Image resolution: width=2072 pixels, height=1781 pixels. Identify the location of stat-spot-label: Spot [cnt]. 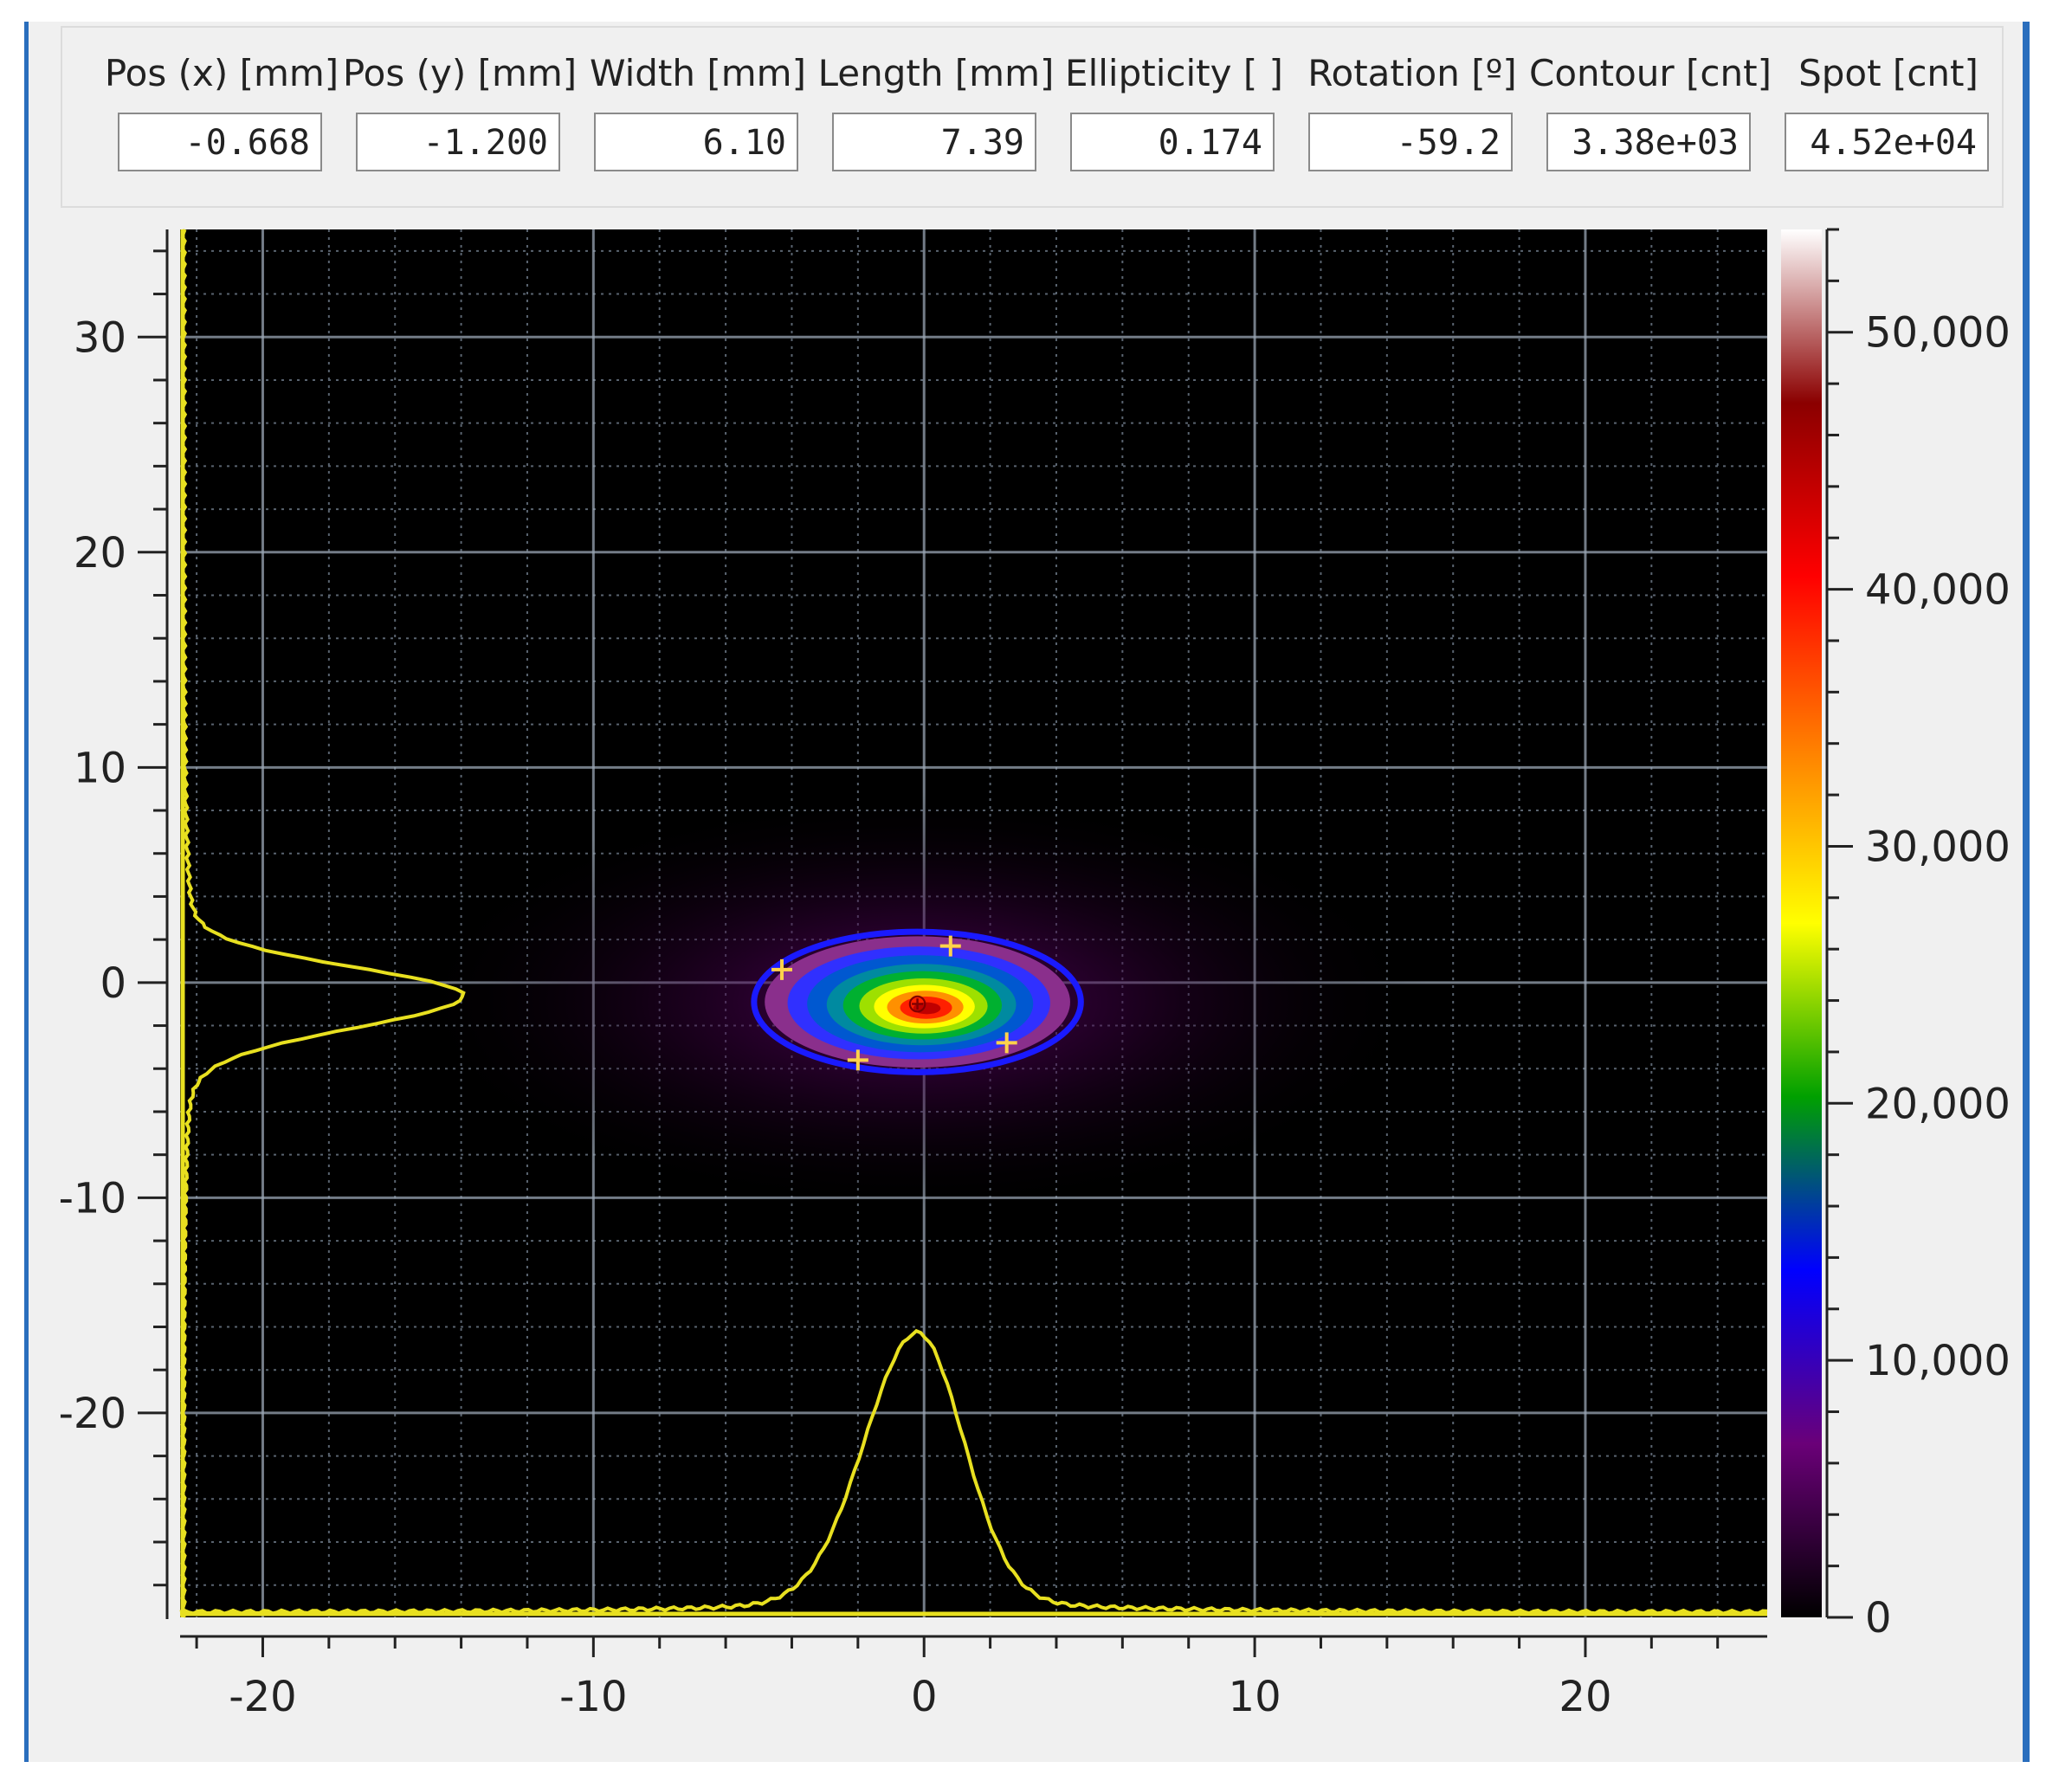
(1888, 73).